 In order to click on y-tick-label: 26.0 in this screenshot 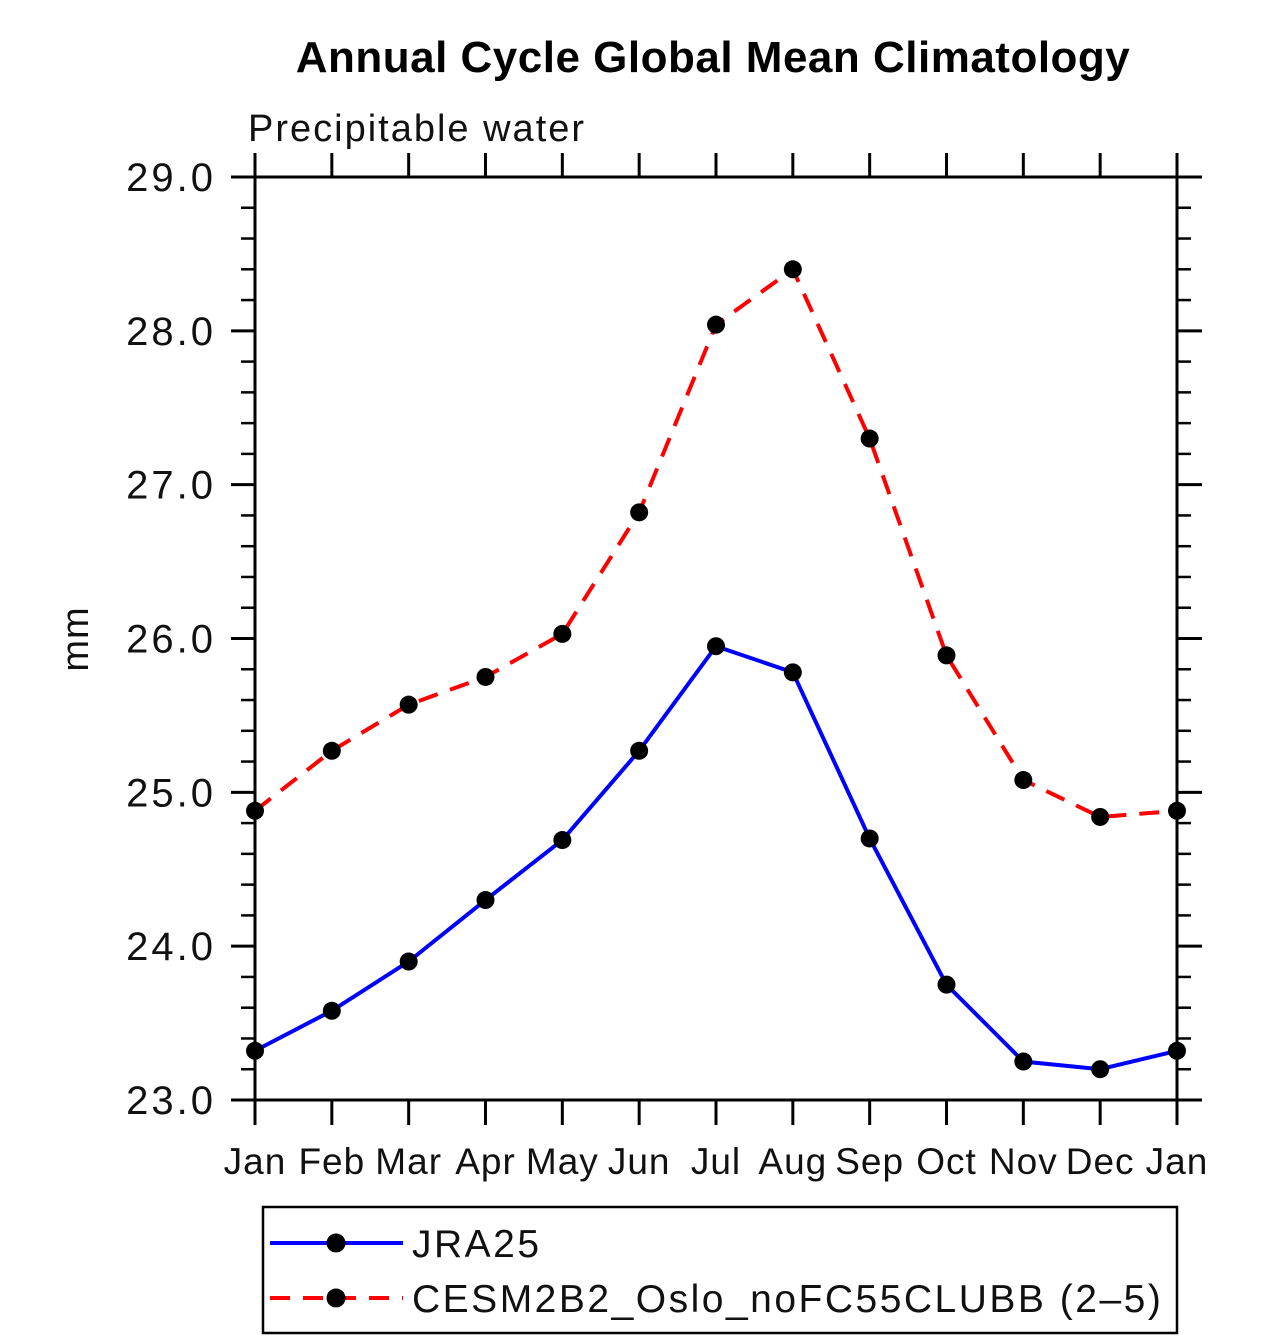, I will do `click(171, 640)`.